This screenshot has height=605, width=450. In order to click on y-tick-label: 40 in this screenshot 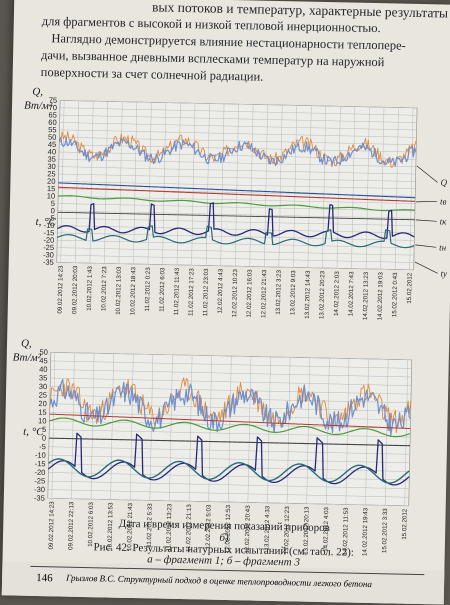, I will do `click(43, 369)`.